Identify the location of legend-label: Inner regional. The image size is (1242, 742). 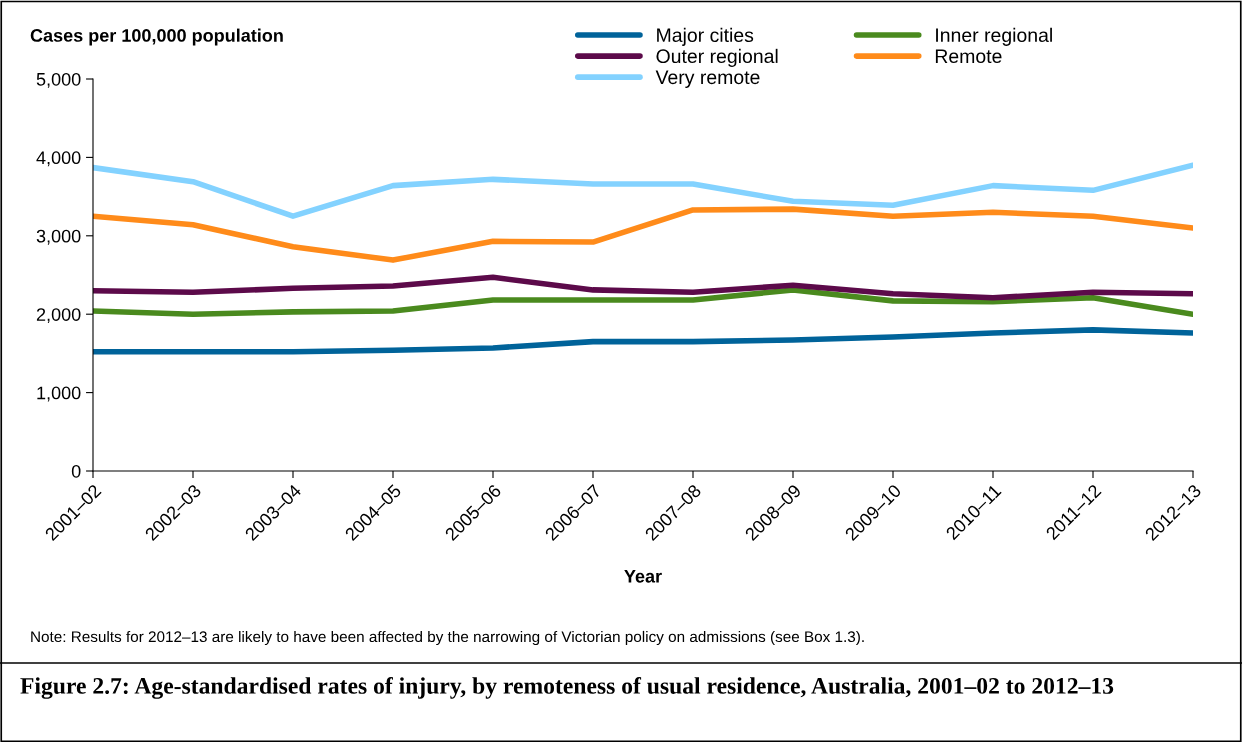
(994, 36).